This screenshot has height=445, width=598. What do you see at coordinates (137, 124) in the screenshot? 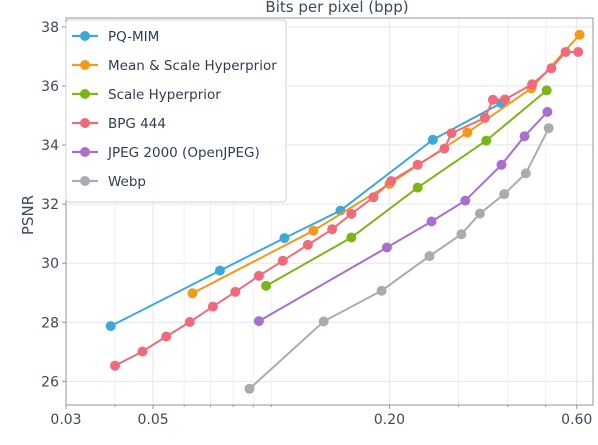
I see `legend-label: BPG 444` at bounding box center [137, 124].